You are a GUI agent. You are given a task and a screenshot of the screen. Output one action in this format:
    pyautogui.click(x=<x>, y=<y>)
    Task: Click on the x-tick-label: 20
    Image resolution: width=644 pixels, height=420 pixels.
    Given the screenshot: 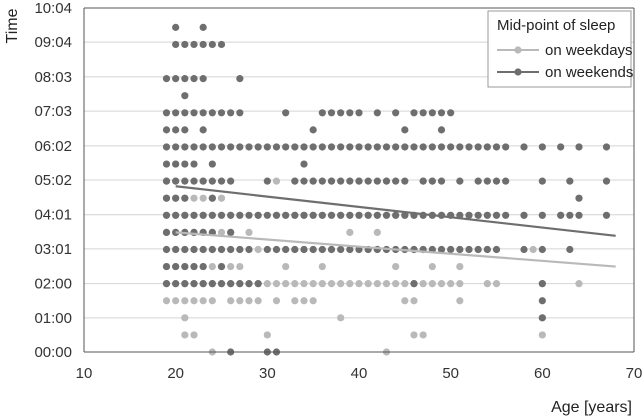 What is the action you would take?
    pyautogui.click(x=175, y=373)
    